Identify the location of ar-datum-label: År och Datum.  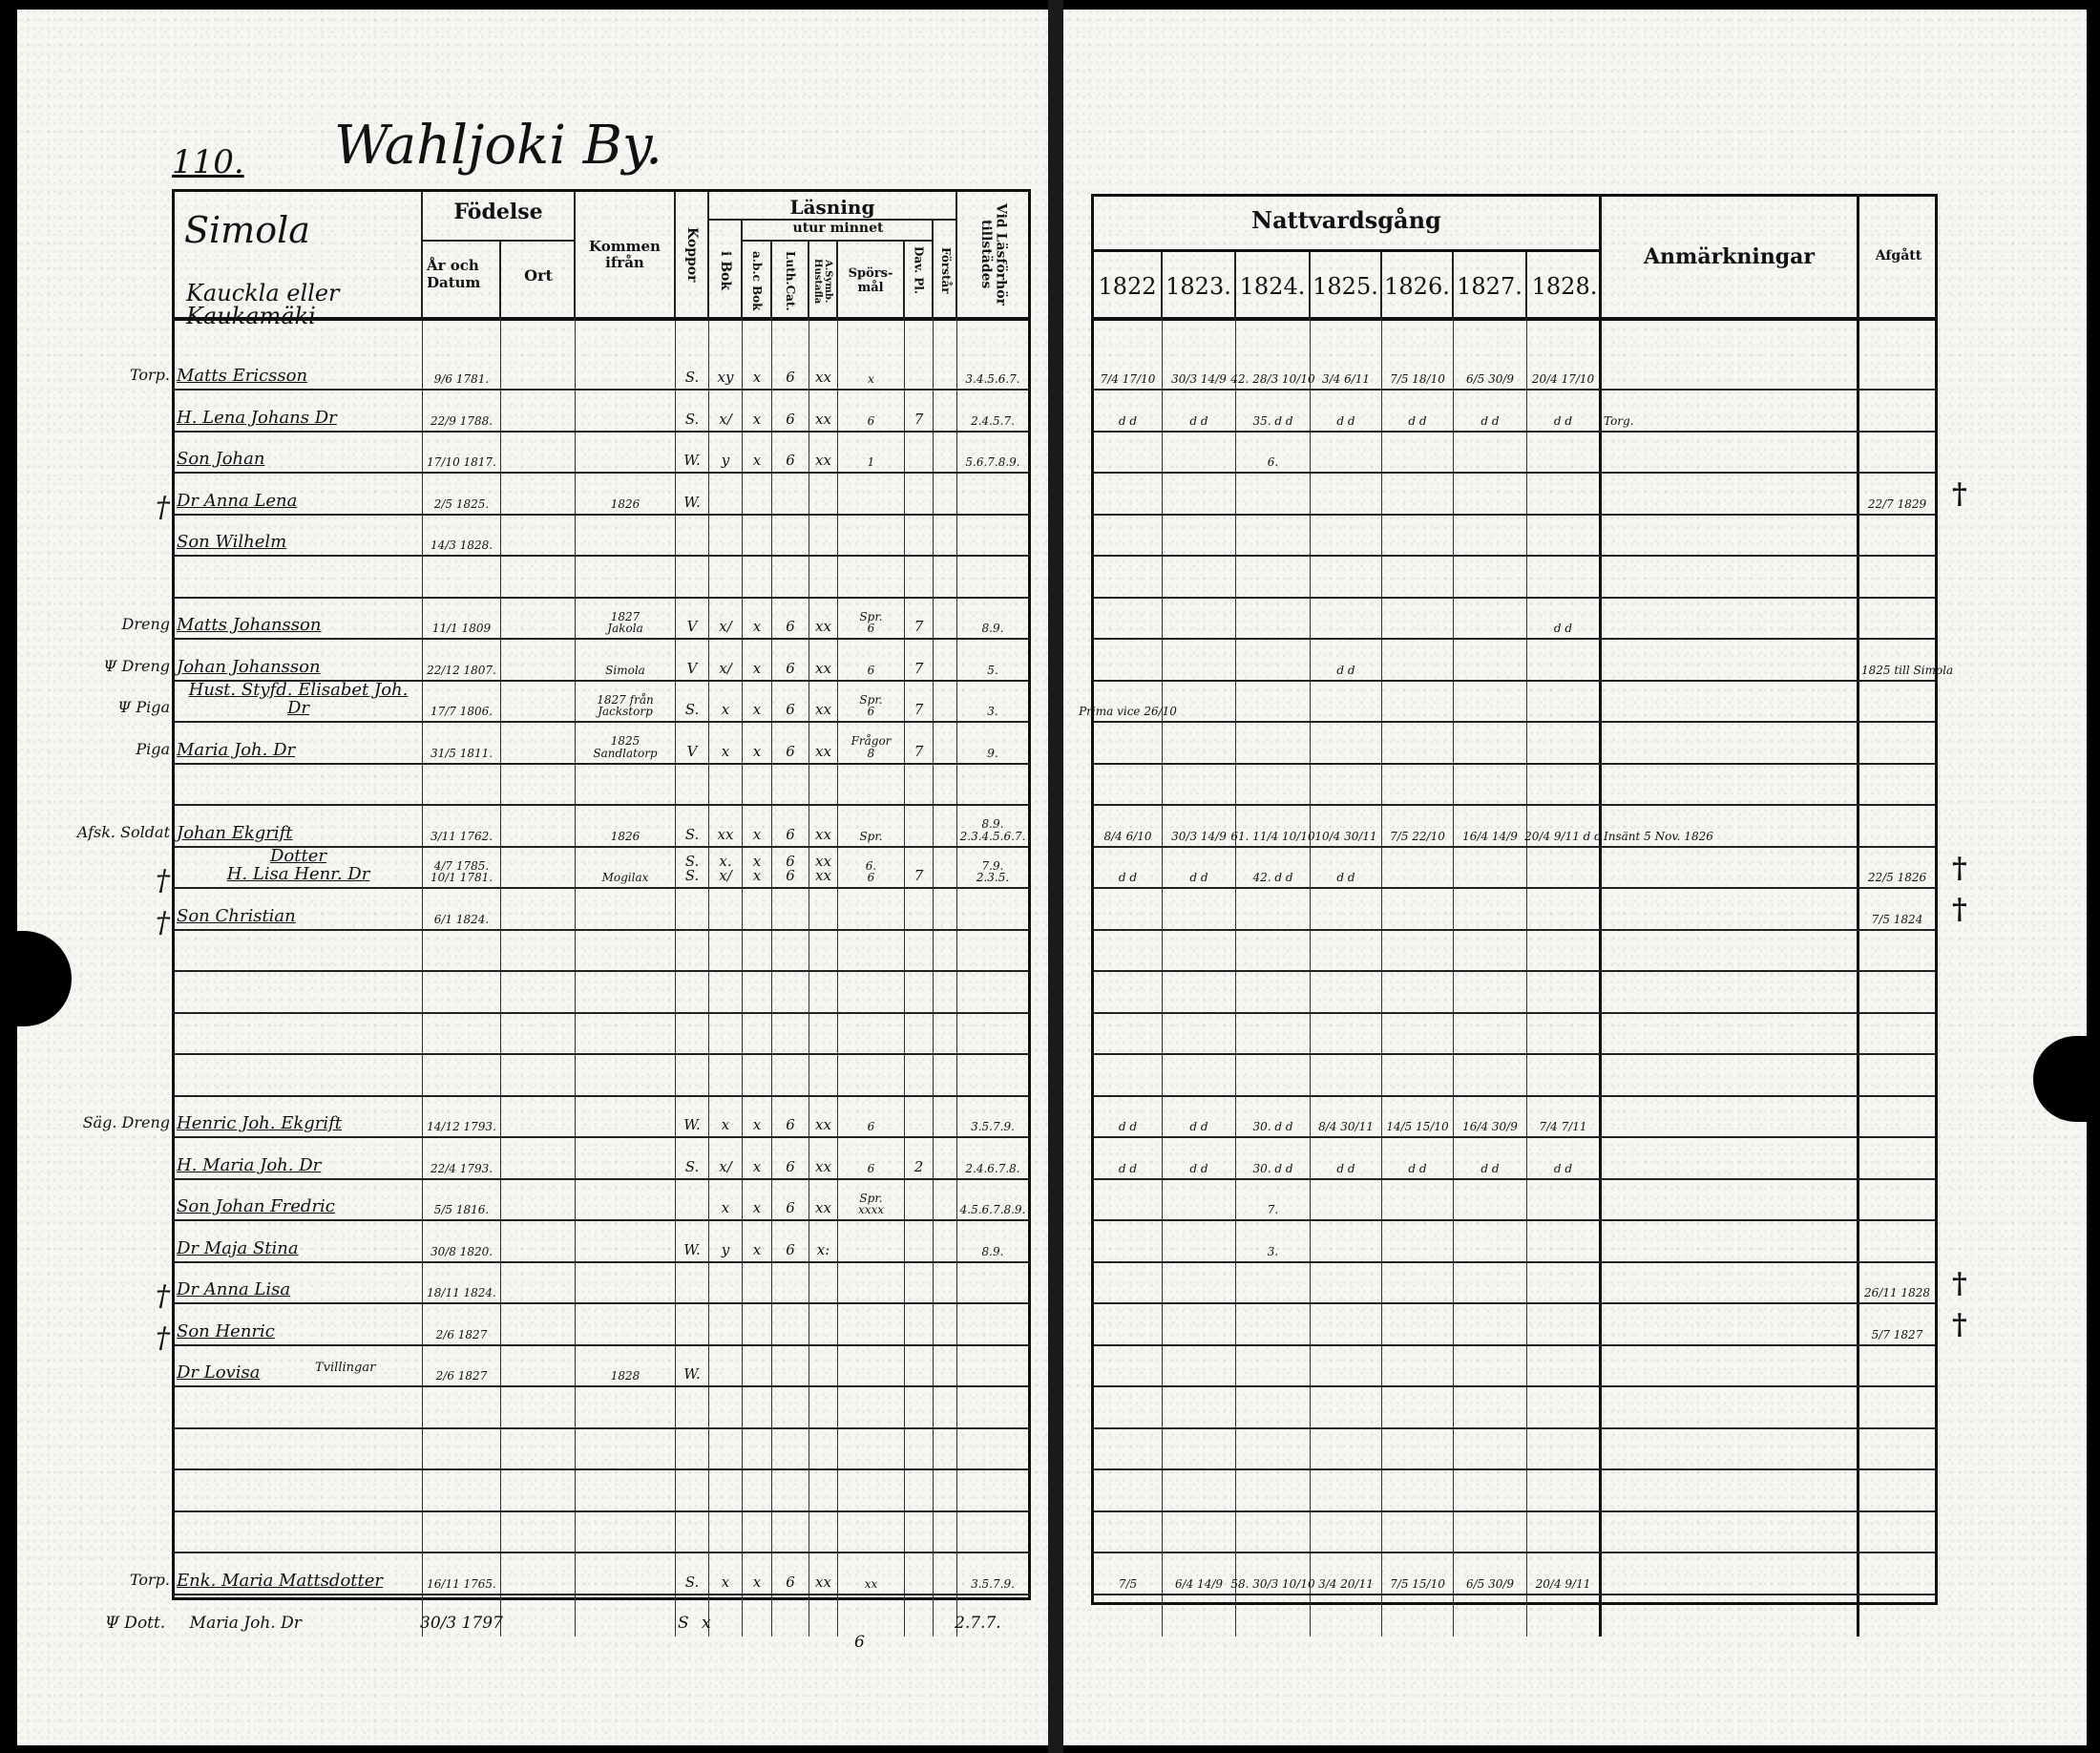
(462, 281).